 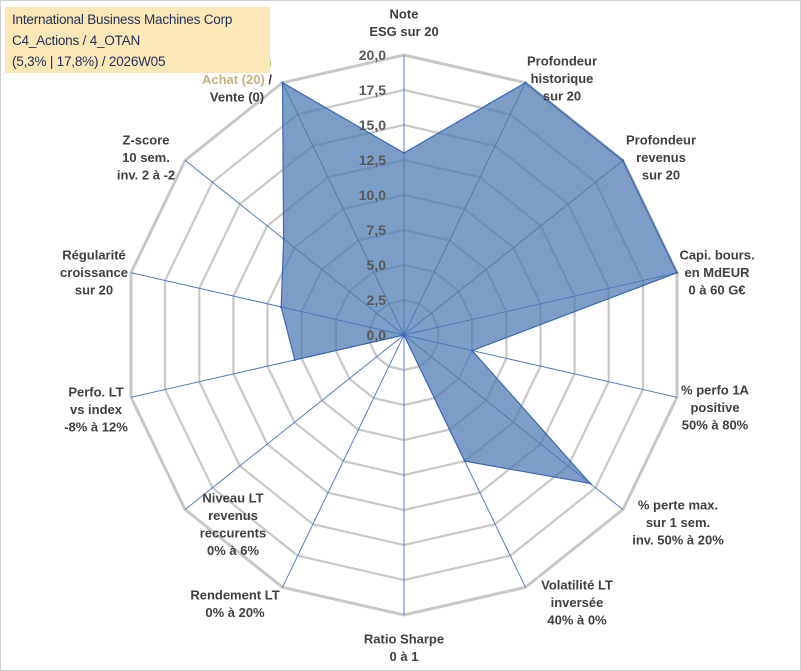 I want to click on axis-label-11: Régularité croissance sur 20, so click(x=94, y=273).